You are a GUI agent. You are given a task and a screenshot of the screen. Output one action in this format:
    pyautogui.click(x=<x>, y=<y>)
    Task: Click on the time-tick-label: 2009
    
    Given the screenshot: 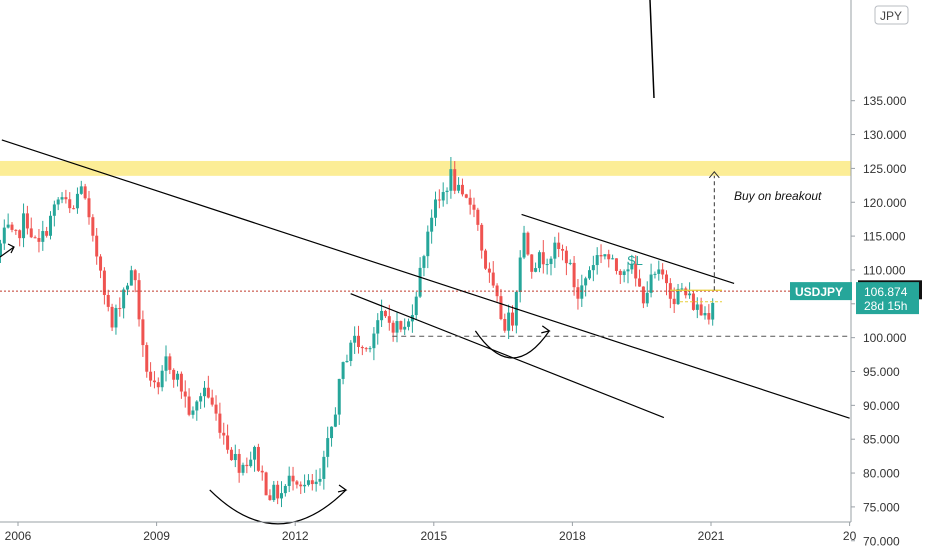 What is the action you would take?
    pyautogui.click(x=156, y=536)
    